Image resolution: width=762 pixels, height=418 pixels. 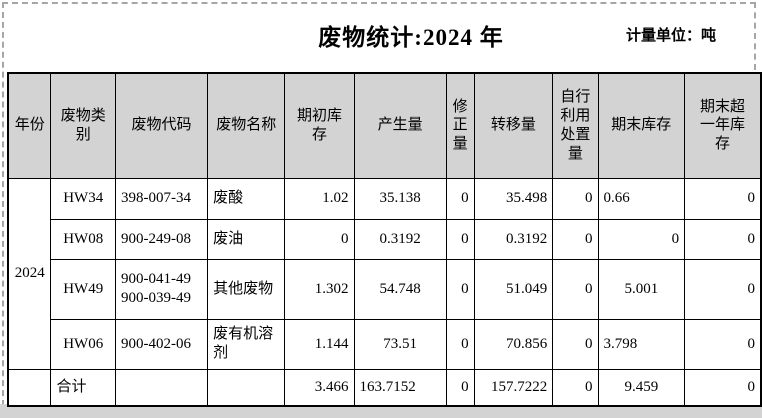 I want to click on cell-category: HW34, so click(x=83, y=198).